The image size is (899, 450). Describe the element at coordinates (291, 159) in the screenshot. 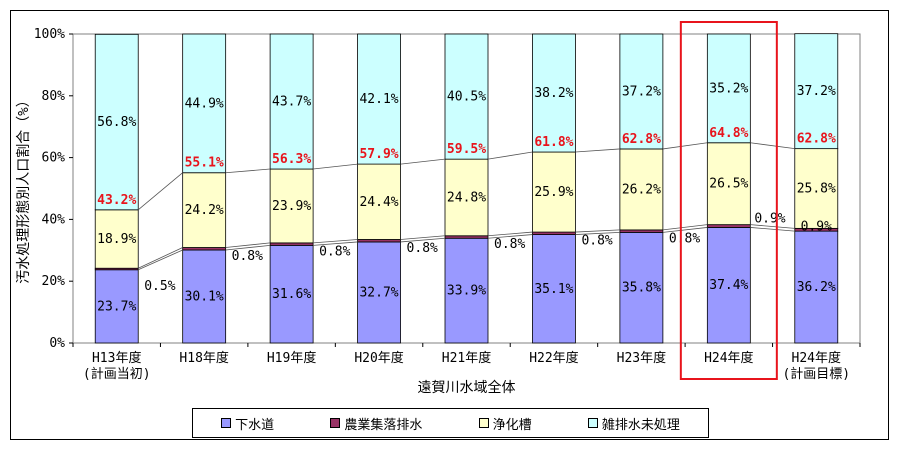

I see `data-label-total: 56.3%` at that location.